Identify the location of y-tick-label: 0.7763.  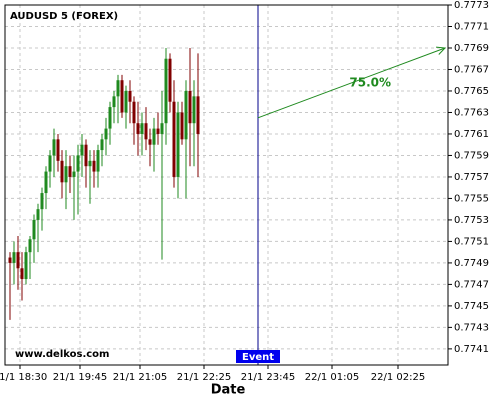
(471, 112).